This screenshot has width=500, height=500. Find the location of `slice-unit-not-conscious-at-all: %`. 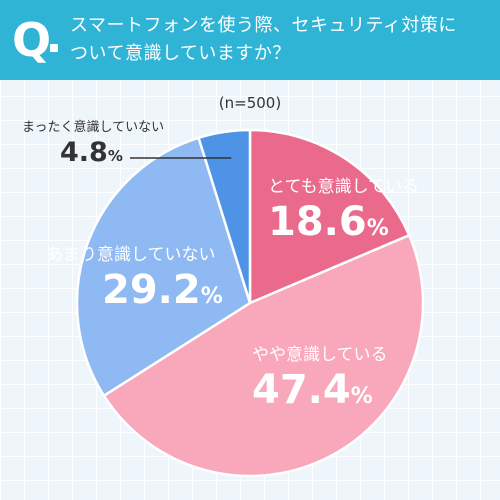

slice-unit-not-conscious-at-all: % is located at coordinates (115, 156).